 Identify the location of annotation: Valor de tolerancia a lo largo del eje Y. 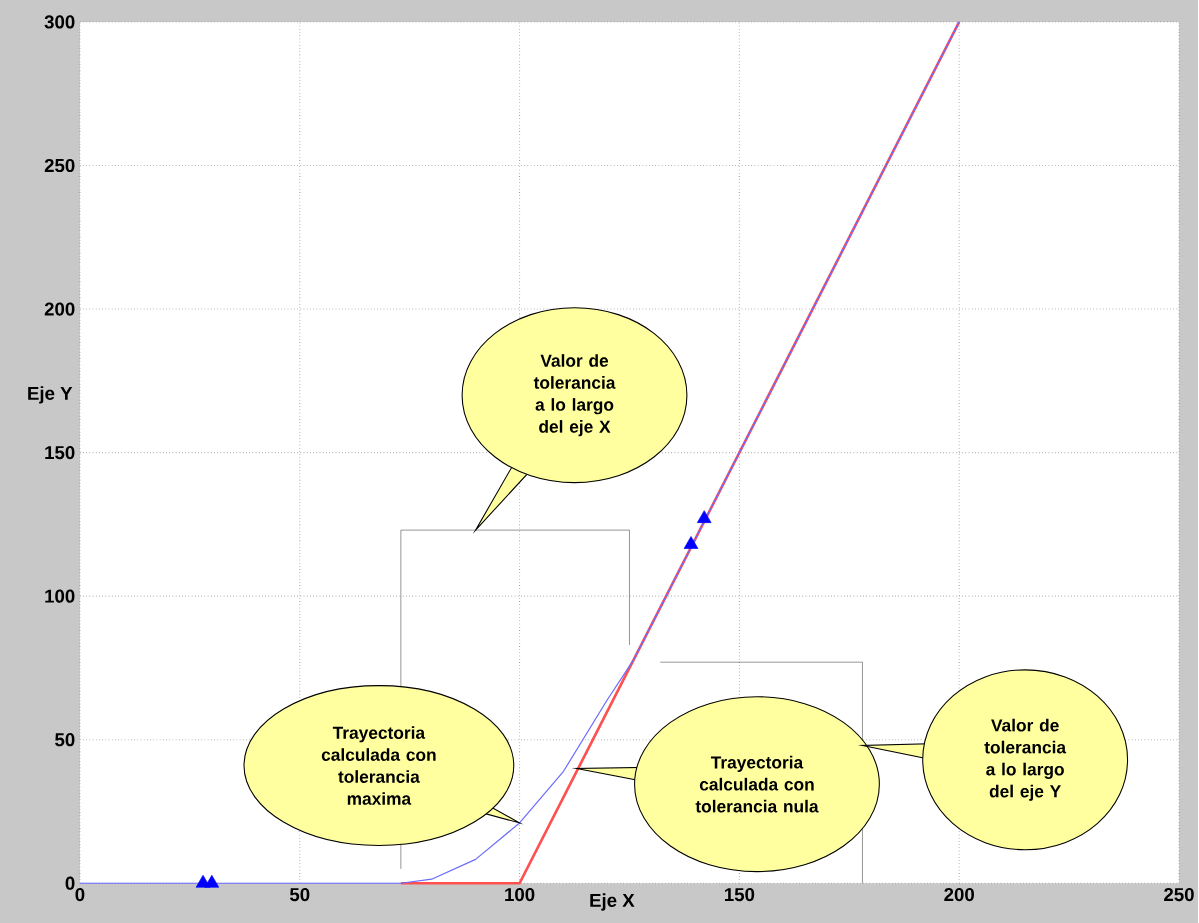
(1025, 759).